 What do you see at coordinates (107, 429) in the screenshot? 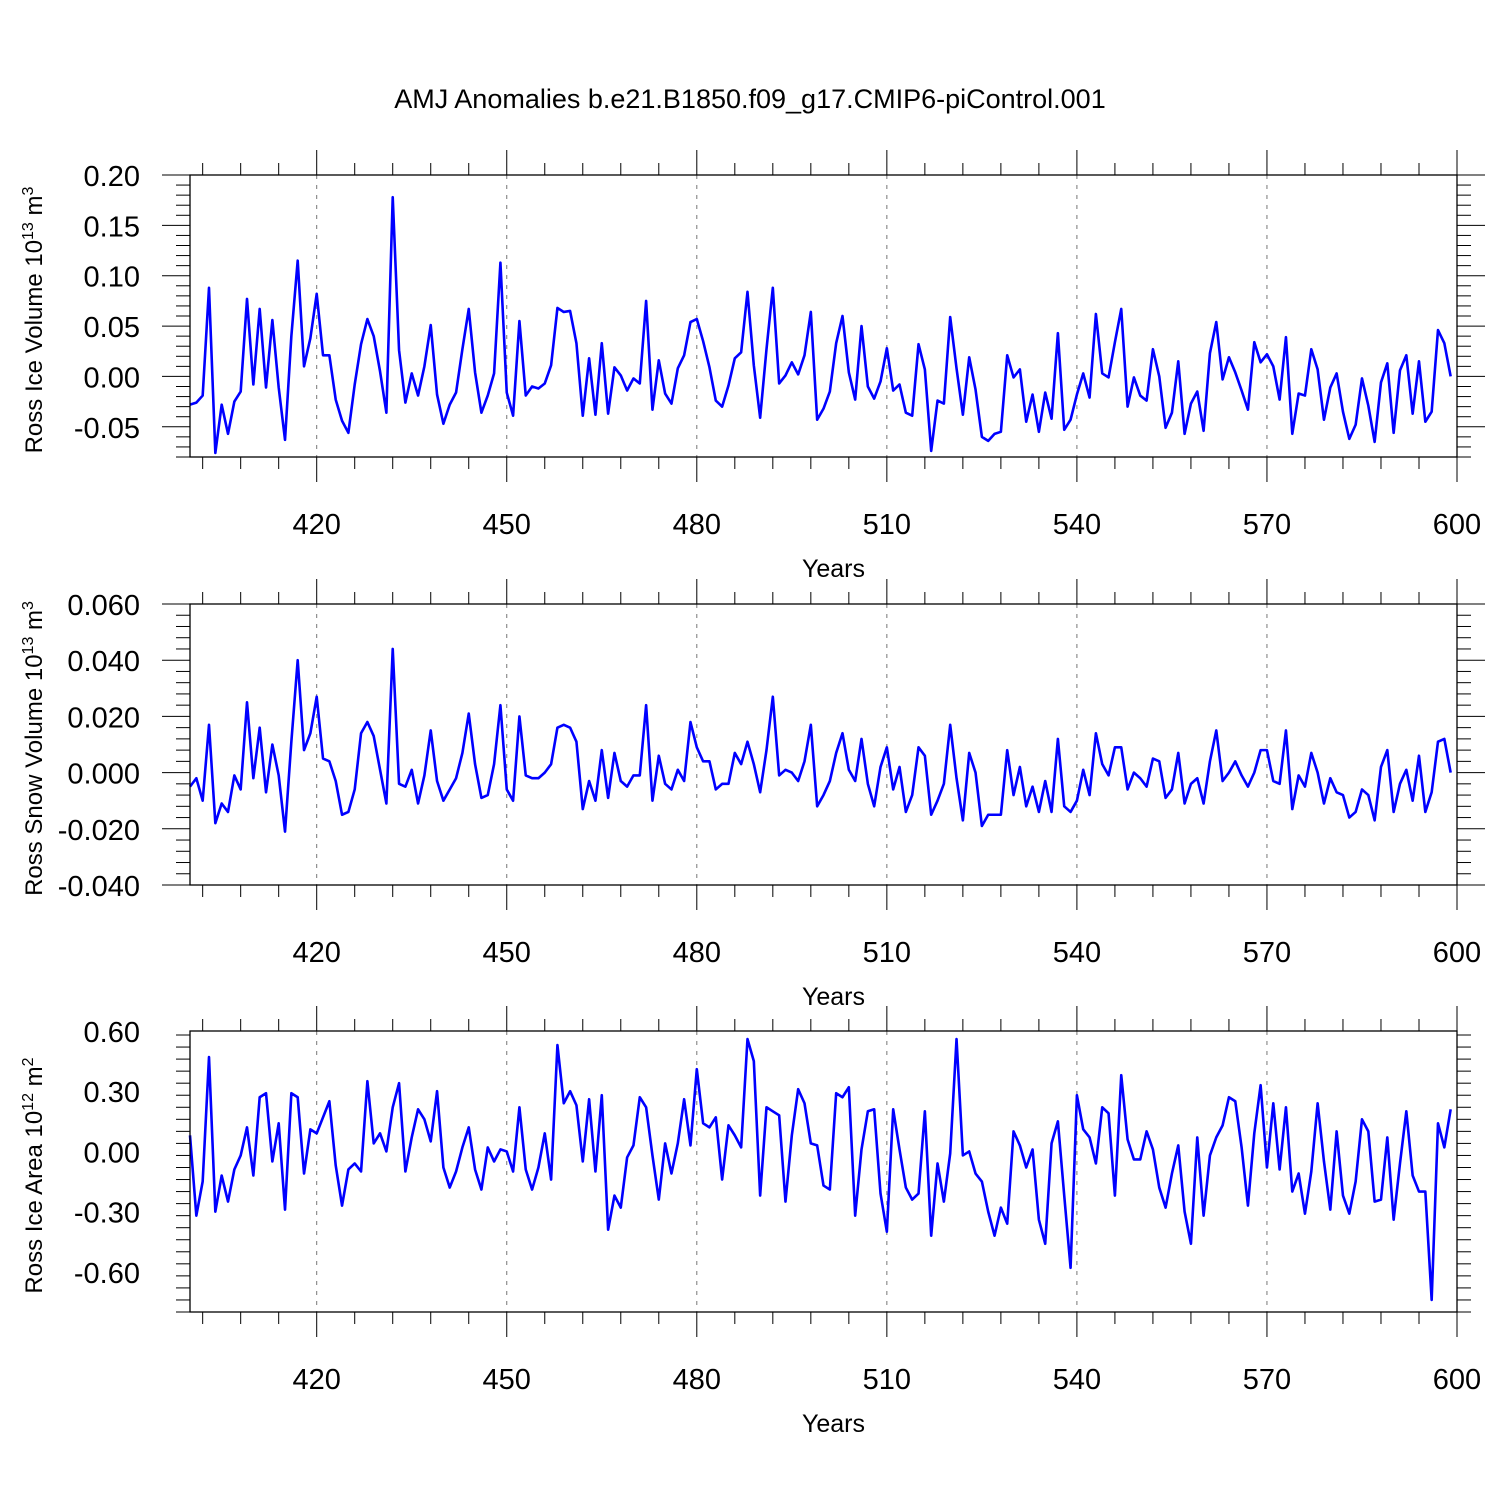
I see `y-tick-label: -0.05` at bounding box center [107, 429].